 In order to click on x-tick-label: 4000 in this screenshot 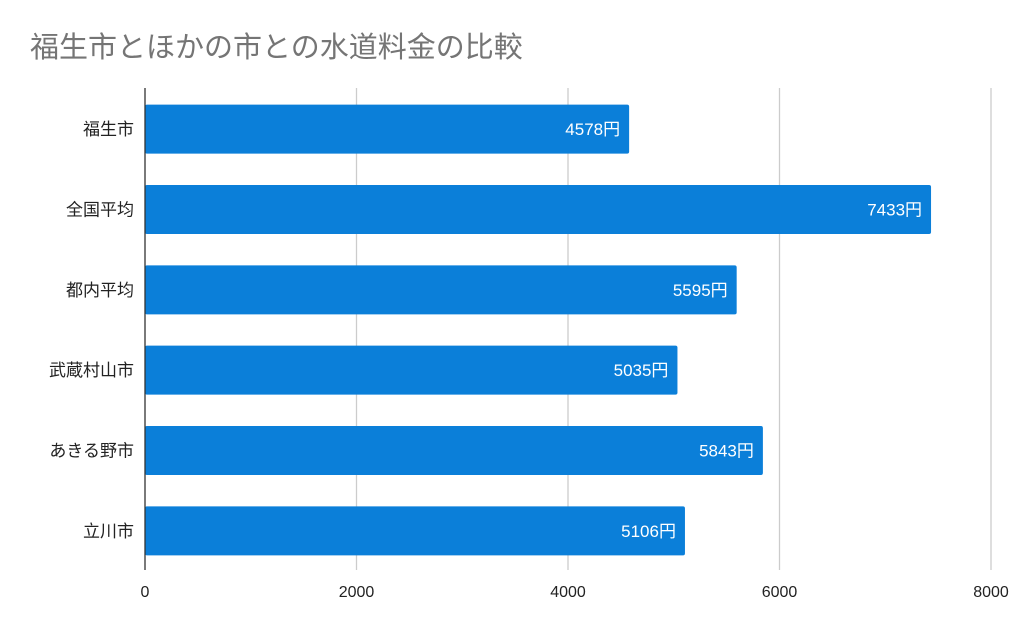, I will do `click(568, 592)`.